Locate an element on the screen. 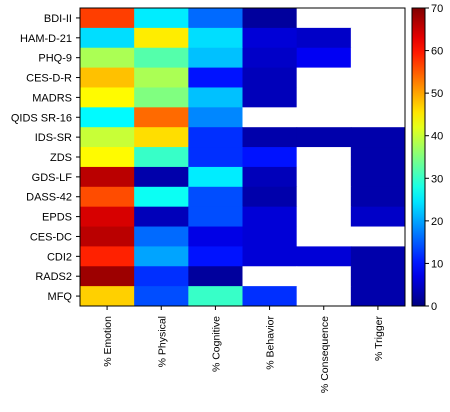 Image resolution: width=450 pixels, height=412 pixels. column-label: % Physical is located at coordinates (162, 341).